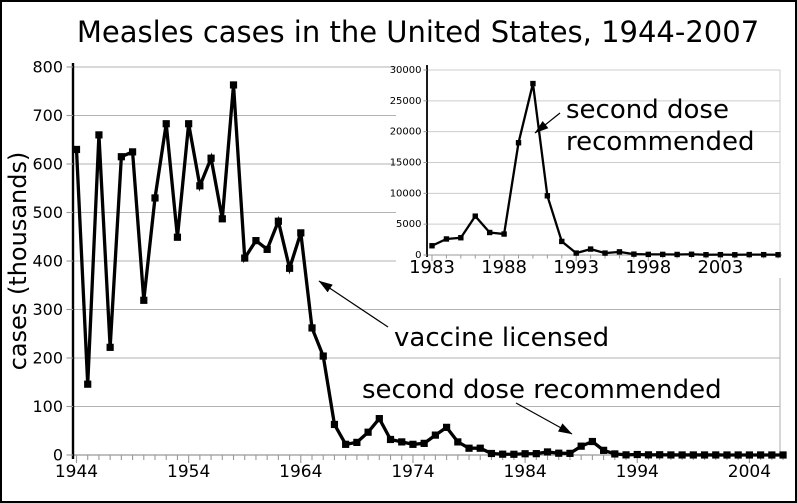 The width and height of the screenshot is (797, 503). Describe the element at coordinates (547, 123) in the screenshot. I see `inset-annotation-arrow` at that location.